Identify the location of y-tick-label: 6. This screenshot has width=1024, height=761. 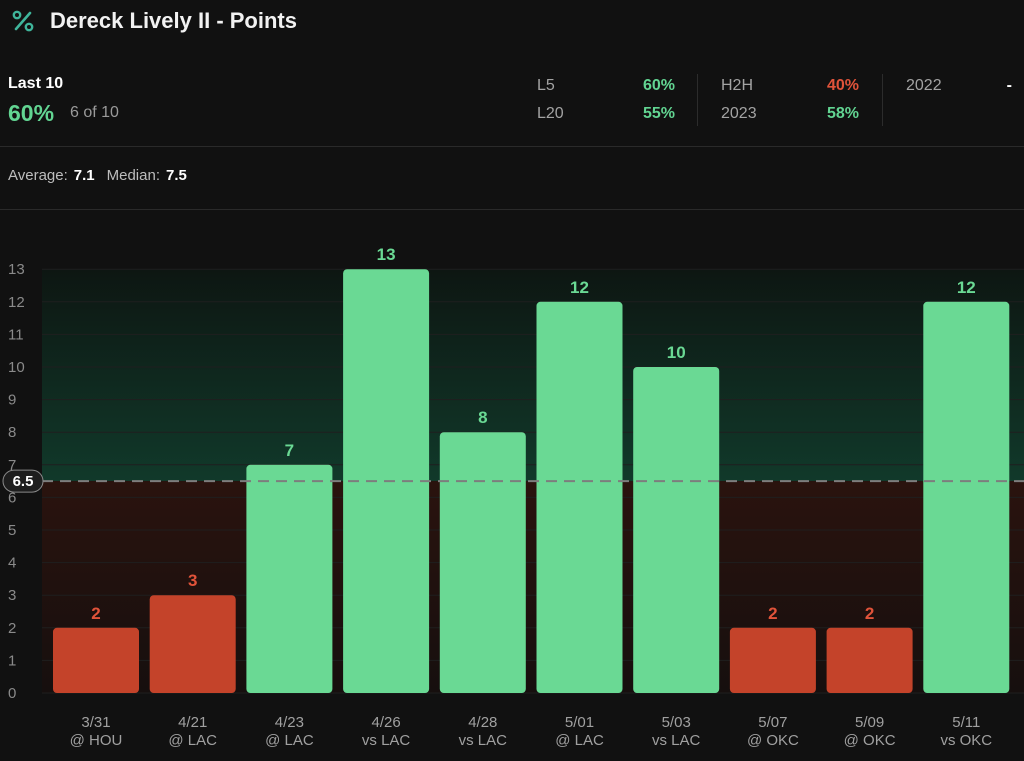
(12, 497).